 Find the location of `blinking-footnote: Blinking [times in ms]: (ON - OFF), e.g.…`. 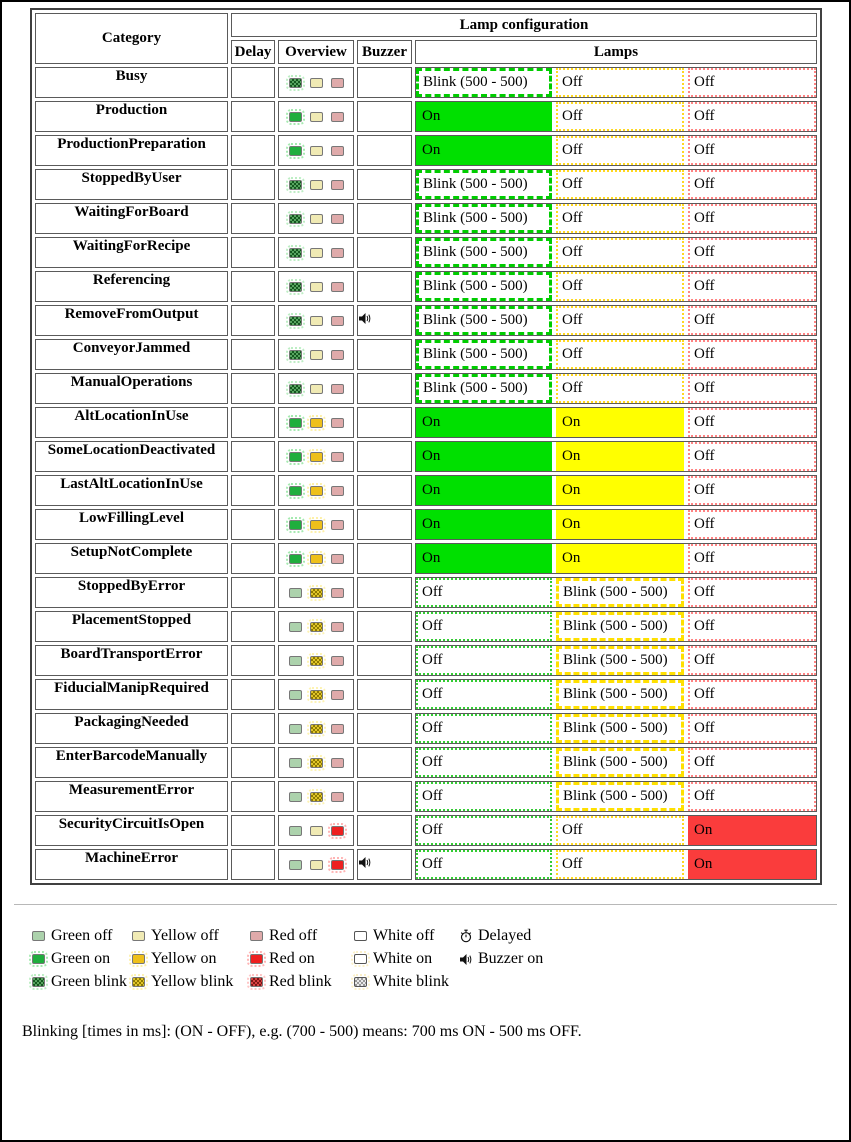

blinking-footnote: Blinking [times in ms]: (ON - OFF), e.g.… is located at coordinates (302, 1031).